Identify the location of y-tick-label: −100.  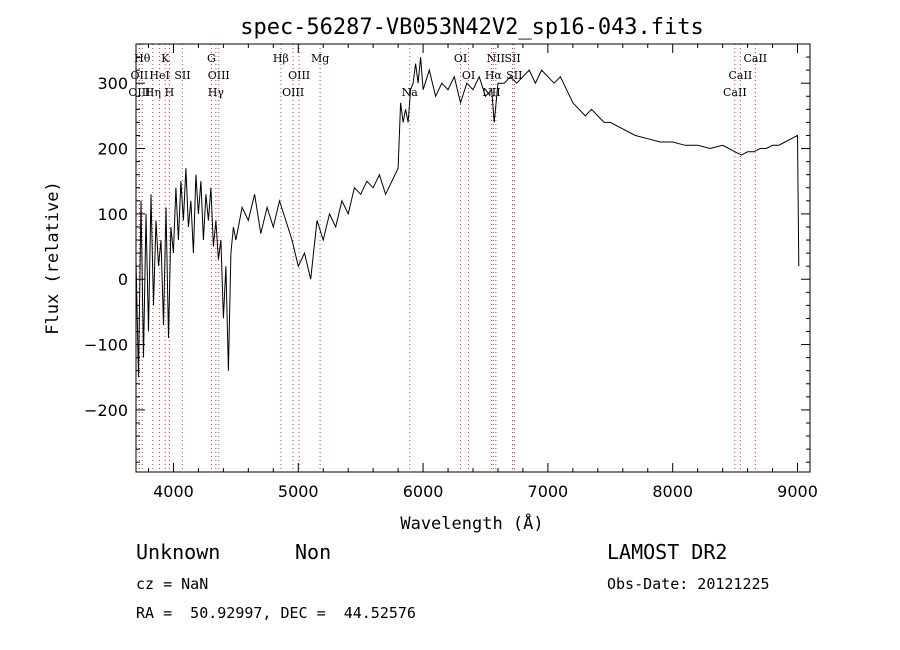
(106, 345).